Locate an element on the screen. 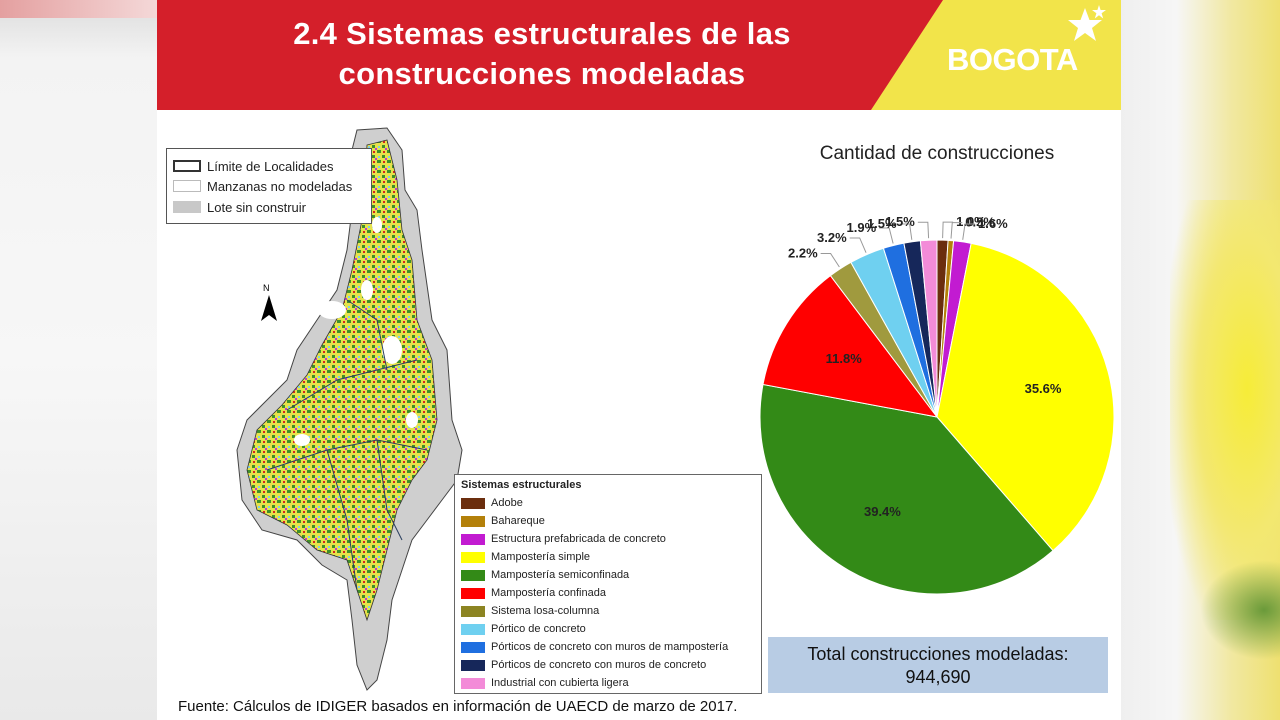 This screenshot has width=1280, height=720. legend-item: Pórtico de concreto is located at coordinates (523, 629).